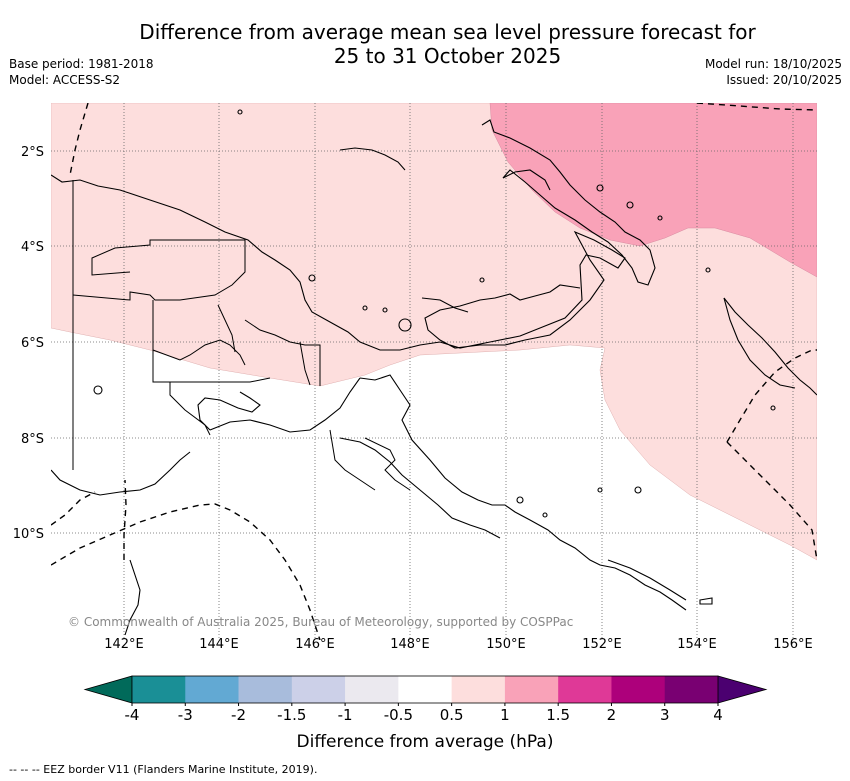 The image size is (850, 781). I want to click on colorbar-tick-label: 4, so click(718, 715).